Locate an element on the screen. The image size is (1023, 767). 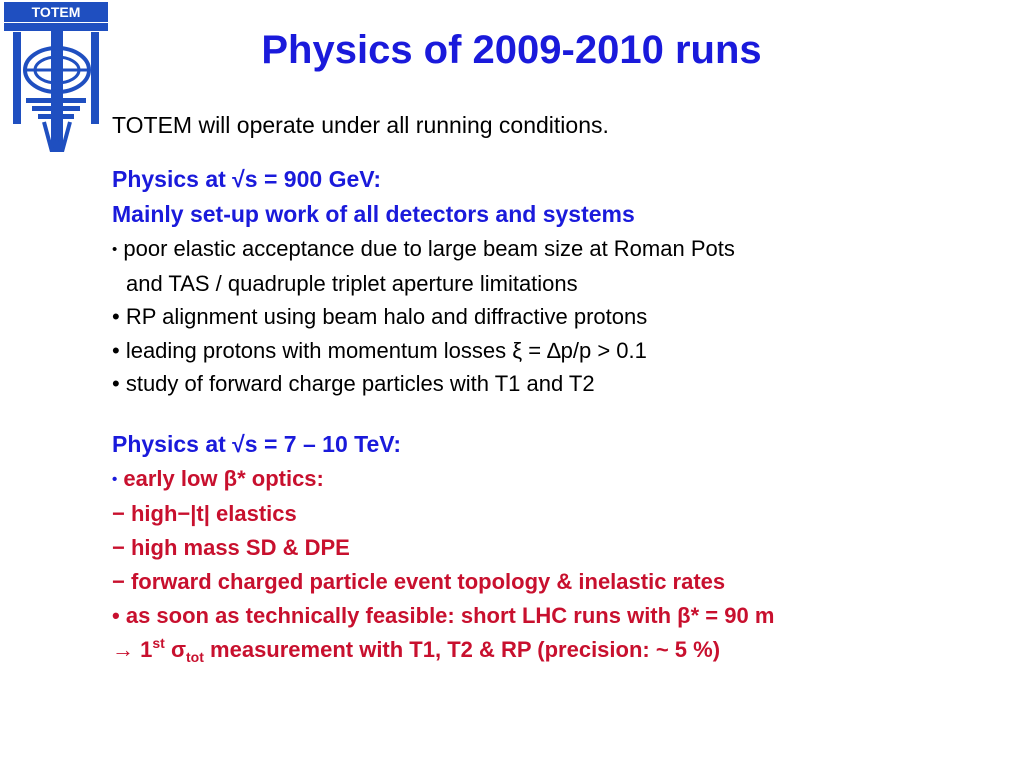
list-item: • early low β* optics: is located at coordinates (564, 479).